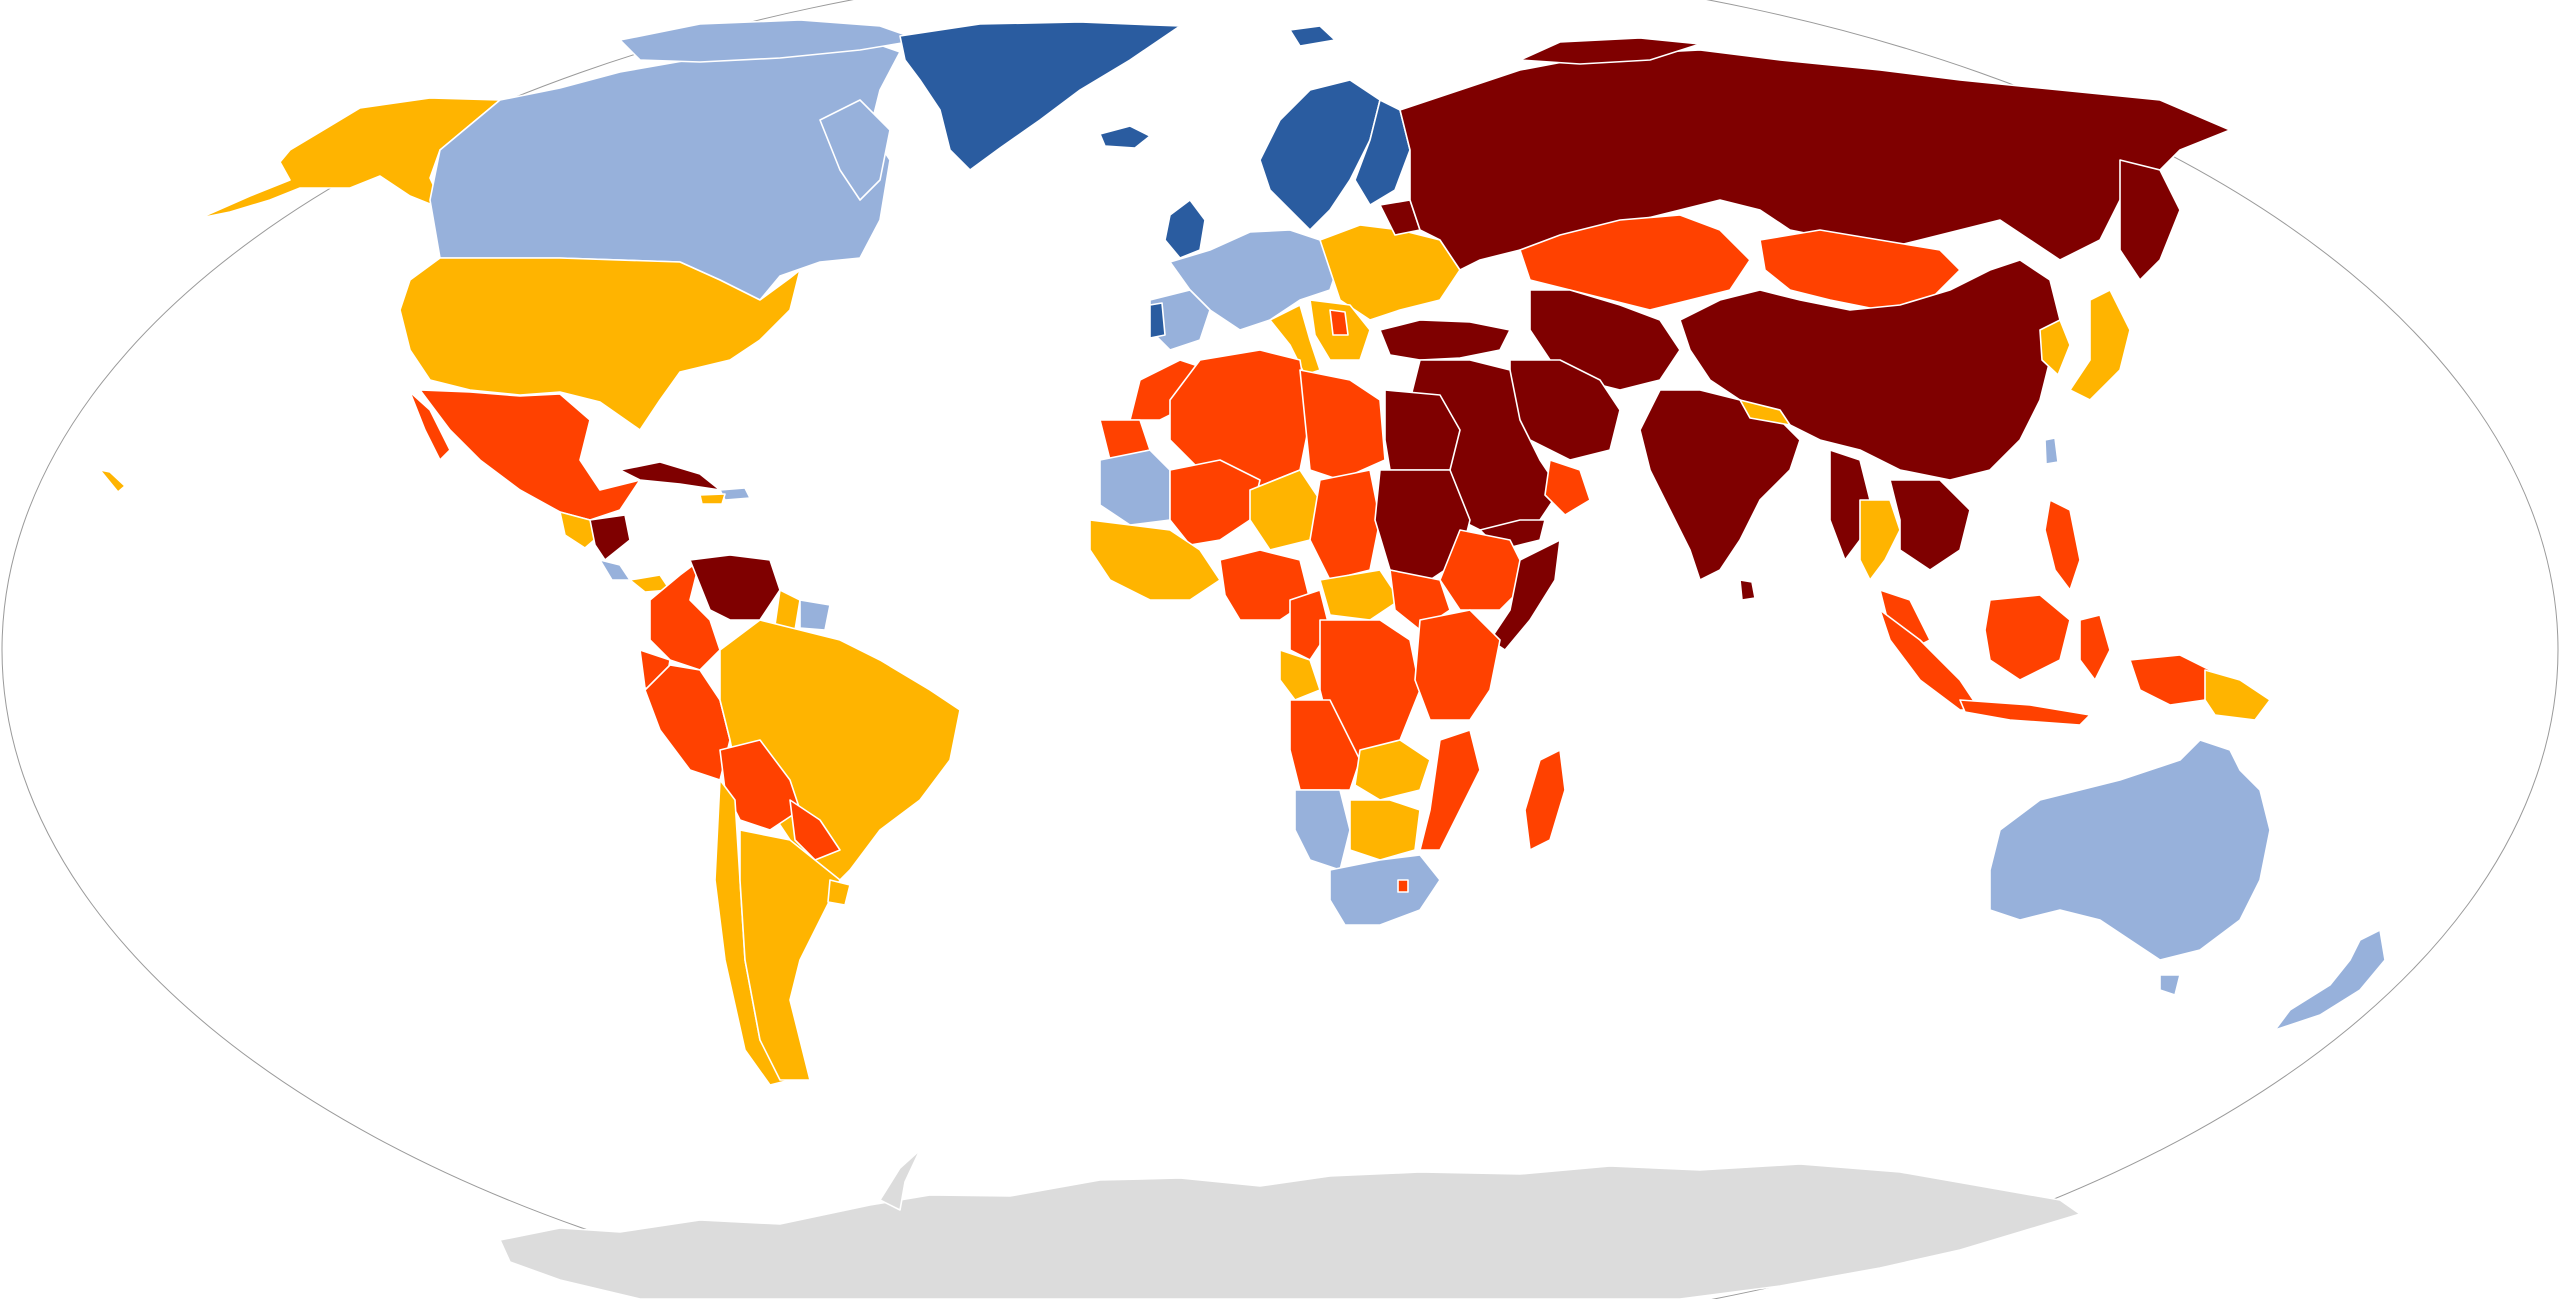 Image resolution: width=2560 pixels, height=1299 pixels. I want to click on region-thailand, so click(1880, 540).